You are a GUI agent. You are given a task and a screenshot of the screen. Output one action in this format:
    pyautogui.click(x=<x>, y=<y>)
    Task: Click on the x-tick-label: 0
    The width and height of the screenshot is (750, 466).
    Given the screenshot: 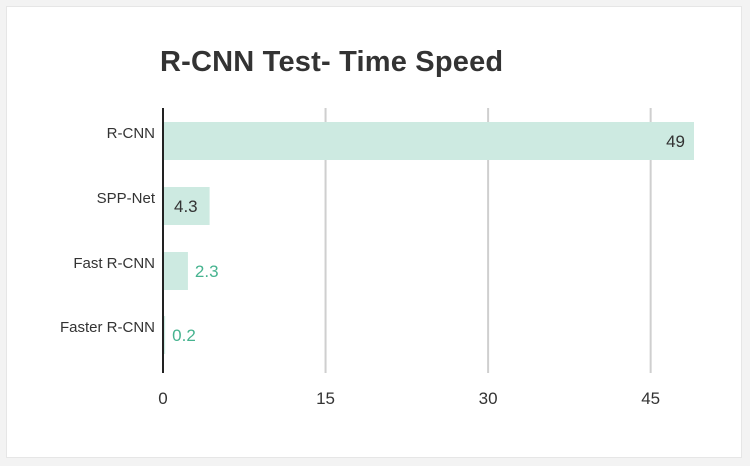 What is the action you would take?
    pyautogui.click(x=162, y=398)
    